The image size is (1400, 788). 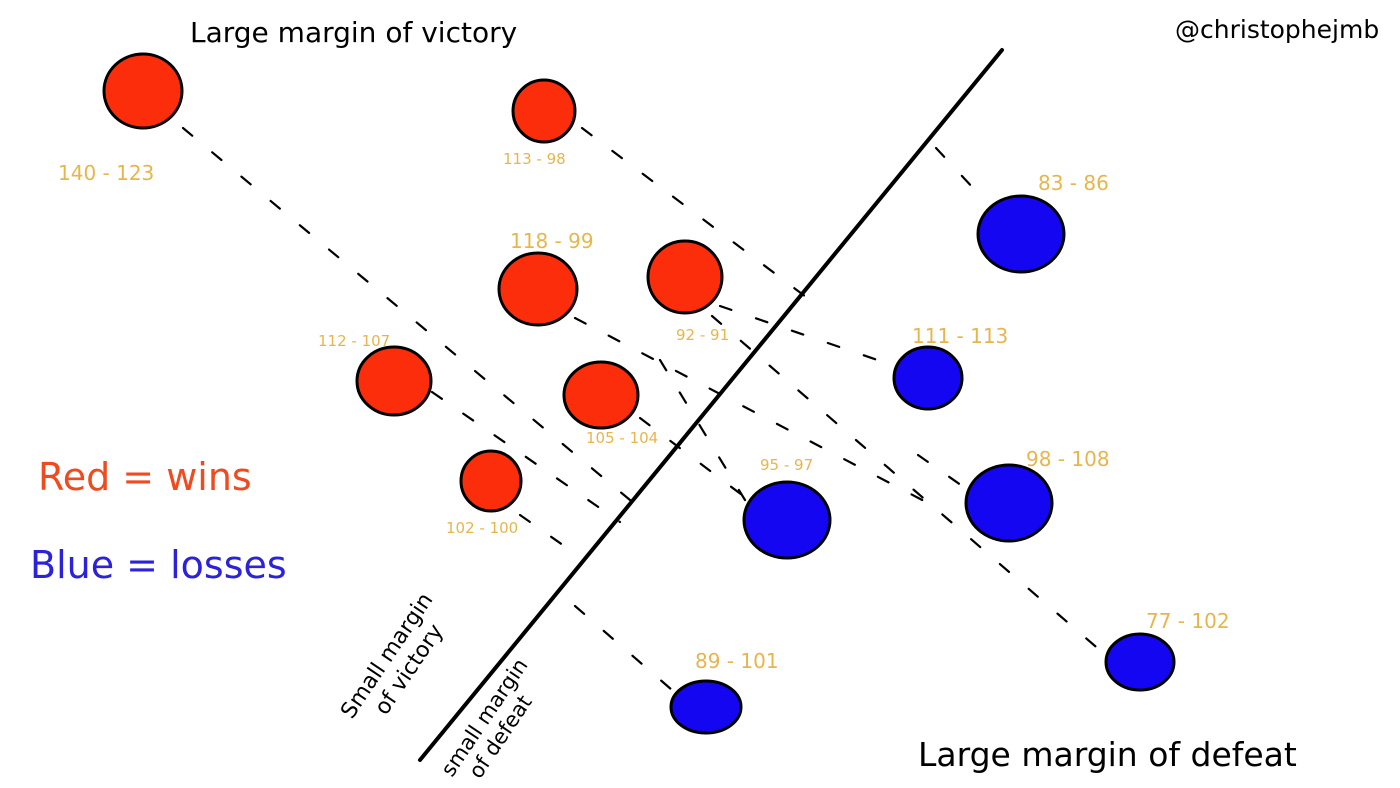 What do you see at coordinates (702, 430) in the screenshot?
I see `dash-g10b` at bounding box center [702, 430].